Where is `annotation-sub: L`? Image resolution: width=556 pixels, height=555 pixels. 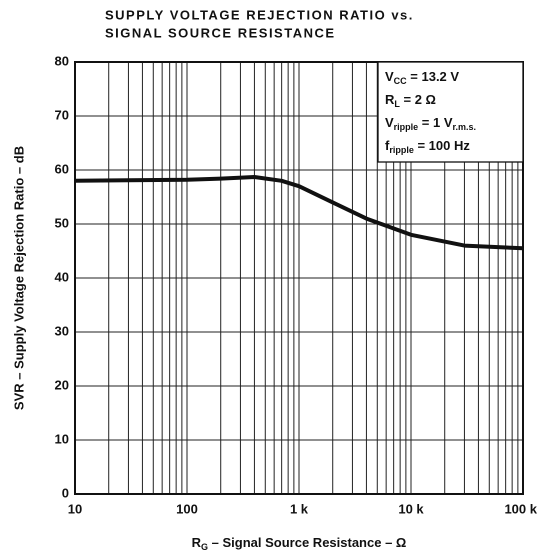
annotation-sub: L is located at coordinates (397, 104).